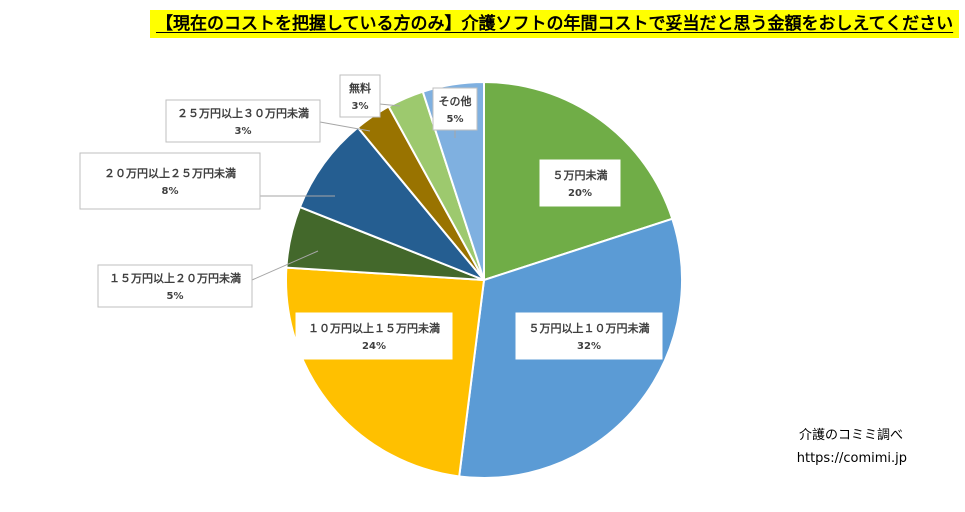 This screenshot has width=965, height=512. Describe the element at coordinates (374, 328) in the screenshot. I see `slice-label: １０万円以上１５万円未満` at that location.